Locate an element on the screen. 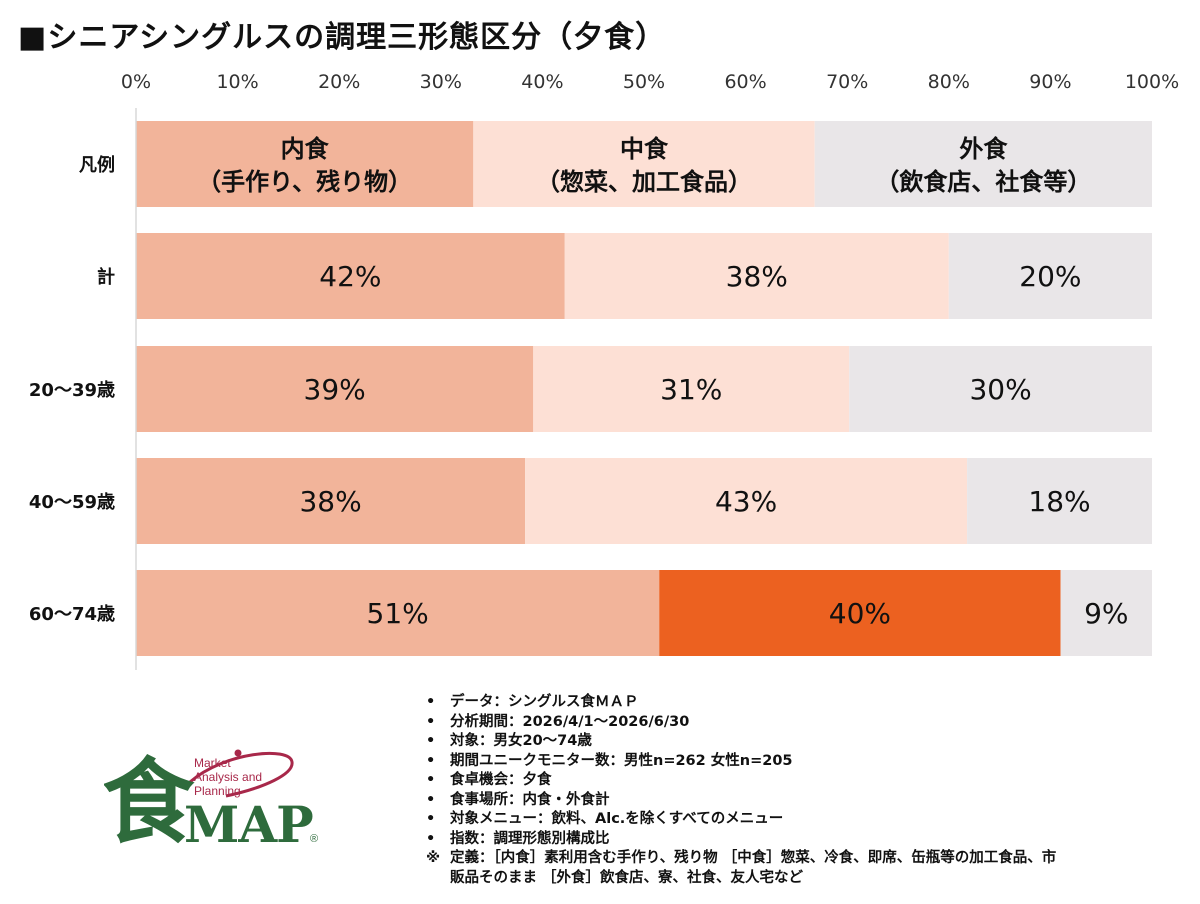 The width and height of the screenshot is (1200, 904). data-label: 31% is located at coordinates (691, 389).